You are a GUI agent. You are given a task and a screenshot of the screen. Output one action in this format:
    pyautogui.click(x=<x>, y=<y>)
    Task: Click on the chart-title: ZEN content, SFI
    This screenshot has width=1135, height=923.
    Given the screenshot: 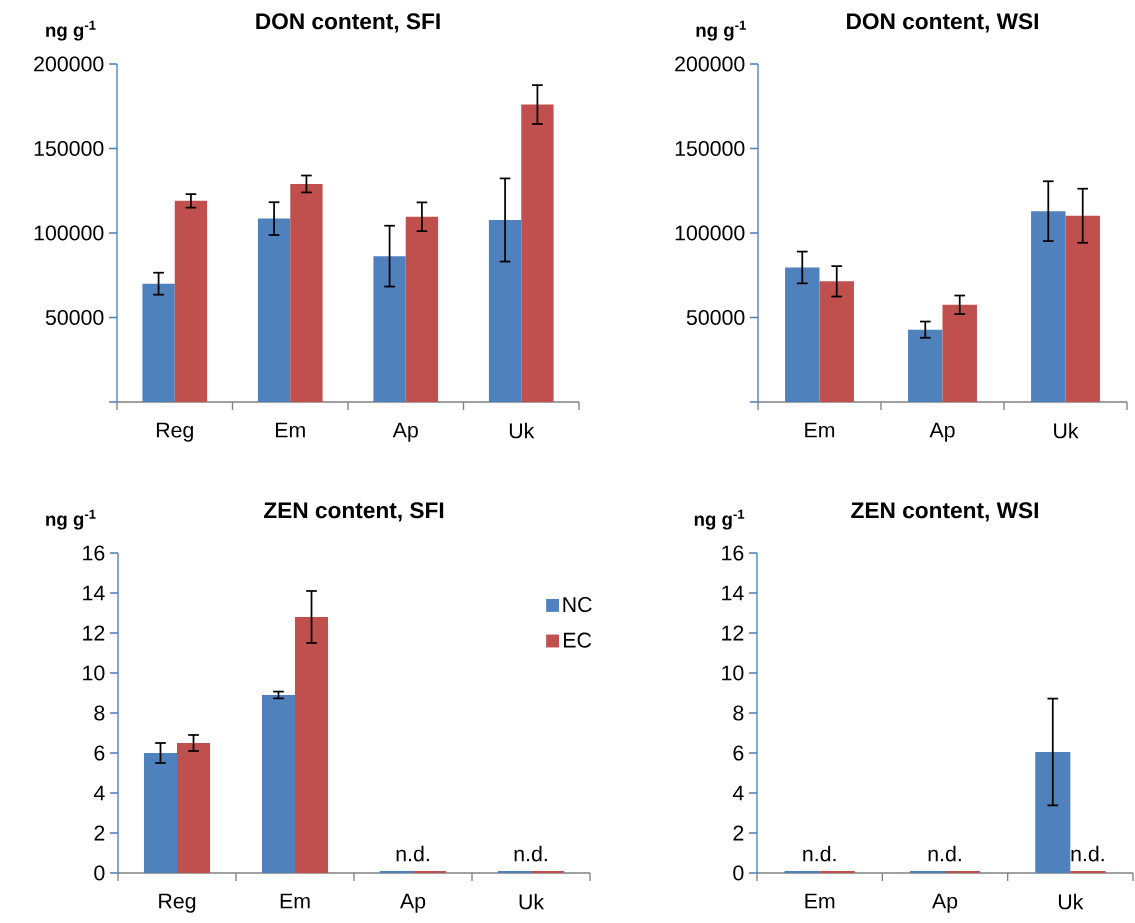 What is the action you would take?
    pyautogui.click(x=354, y=512)
    